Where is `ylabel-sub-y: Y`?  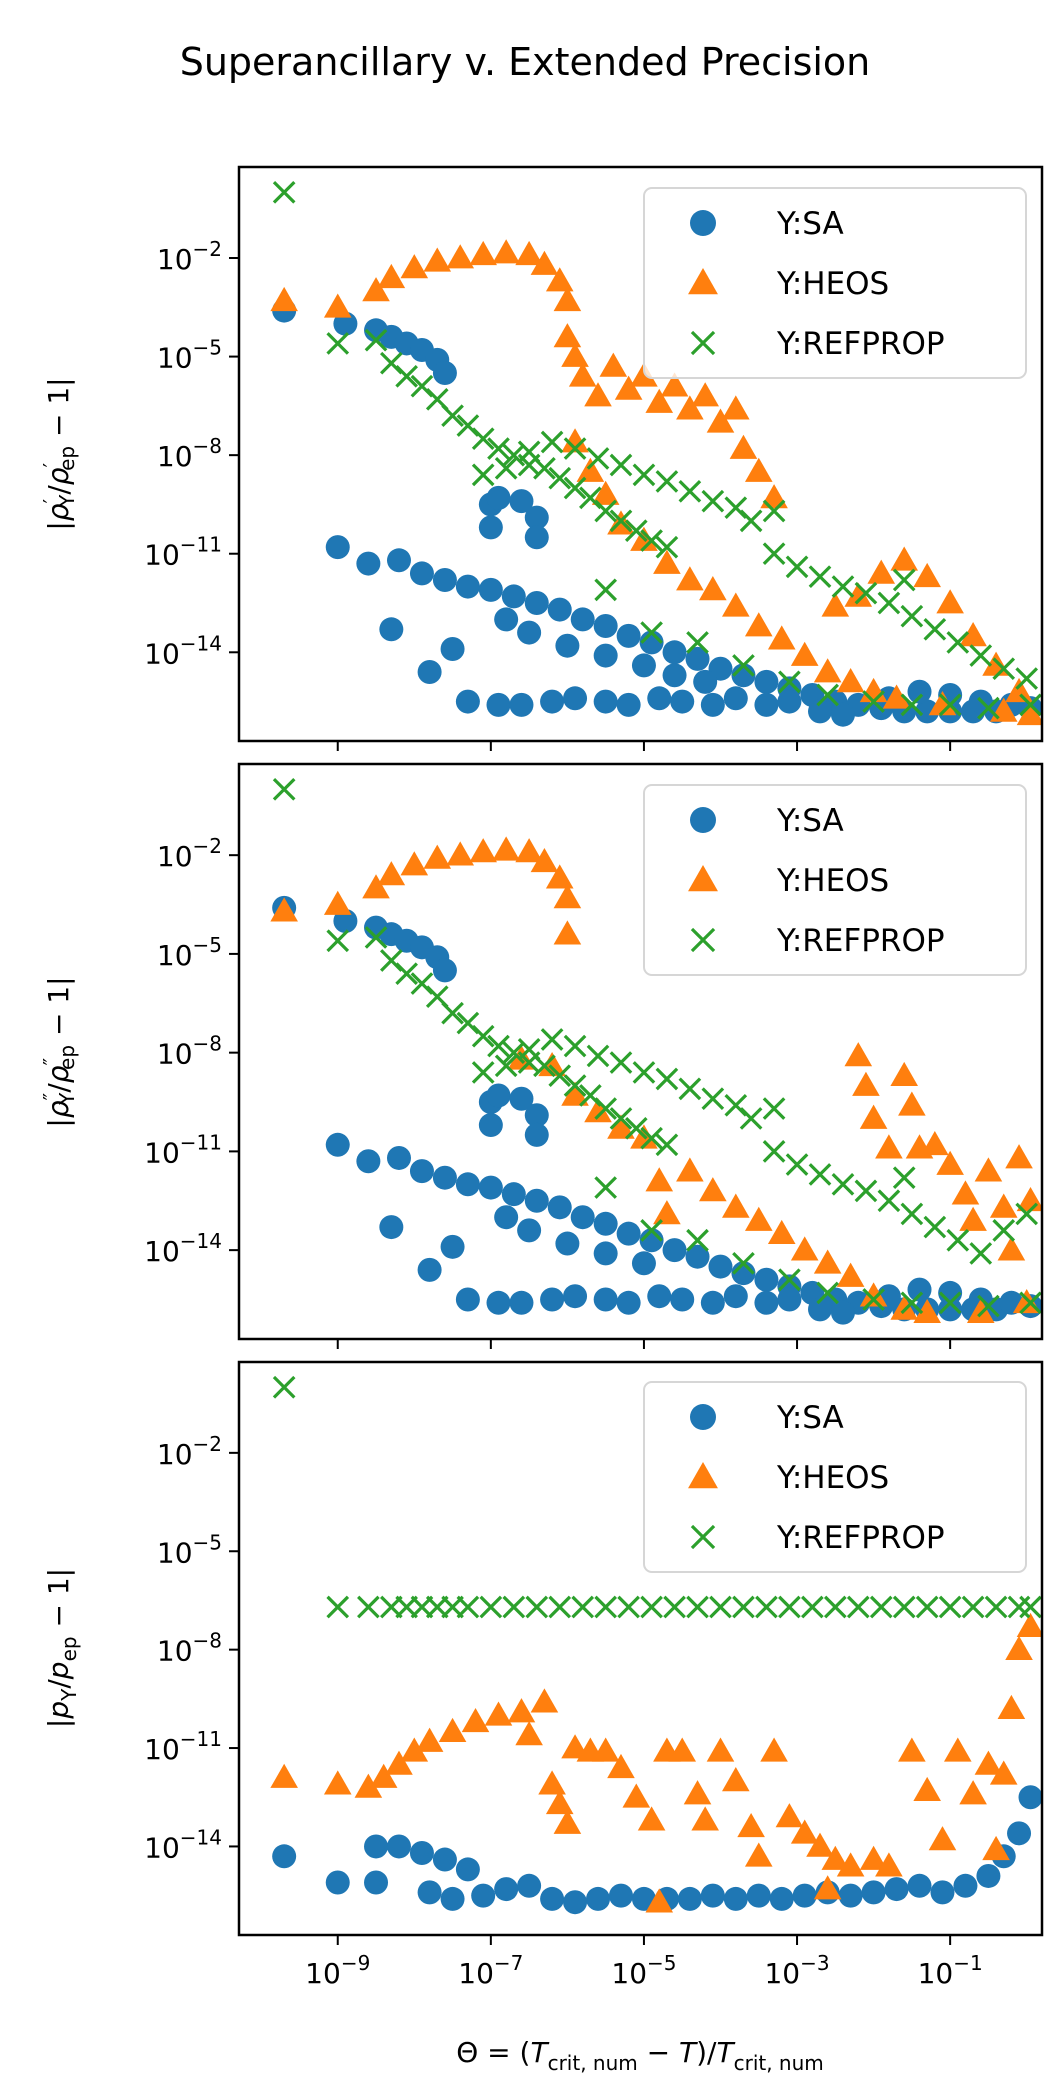
ylabel-sub-y: Y is located at coordinates (67, 1099).